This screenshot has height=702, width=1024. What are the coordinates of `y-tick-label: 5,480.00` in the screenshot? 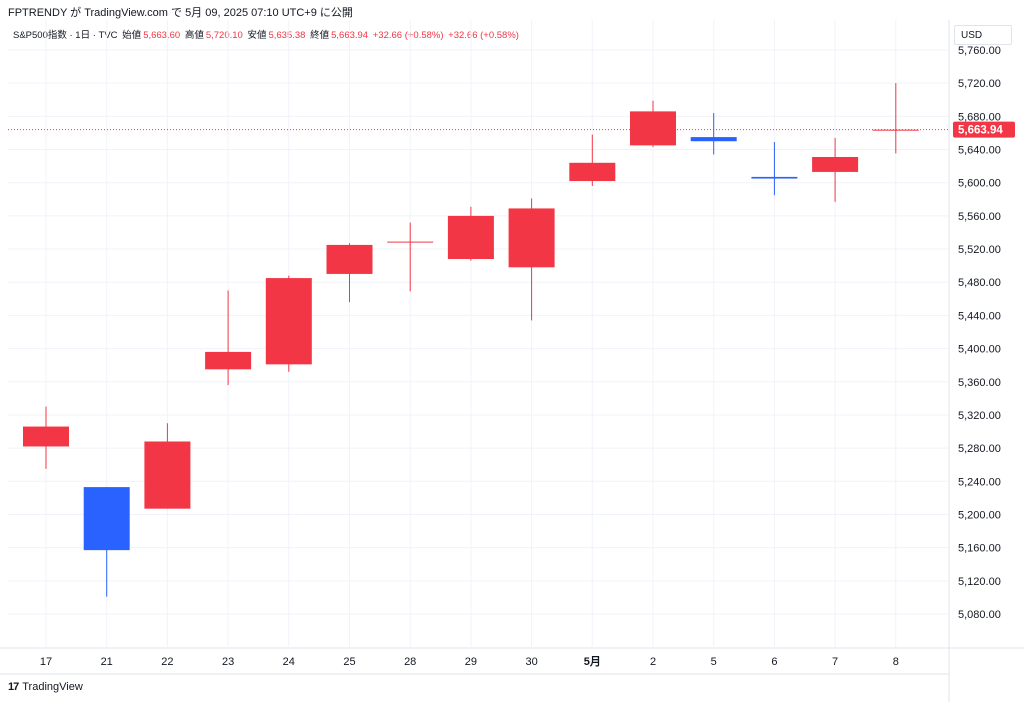 It's located at (979, 283).